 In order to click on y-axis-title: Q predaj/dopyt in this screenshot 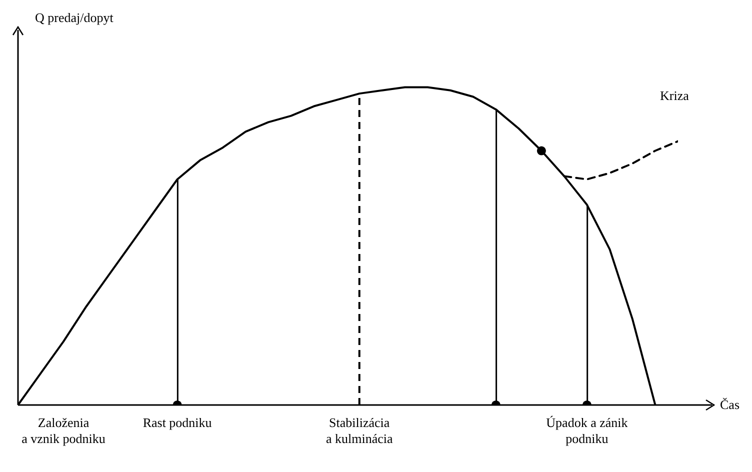, I will do `click(74, 18)`.